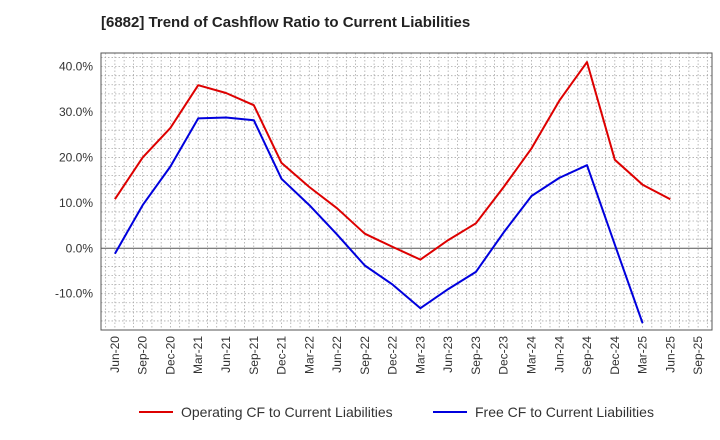 The image size is (720, 440). Describe the element at coordinates (198, 355) in the screenshot. I see `x-tick-label: Mar-21` at that location.